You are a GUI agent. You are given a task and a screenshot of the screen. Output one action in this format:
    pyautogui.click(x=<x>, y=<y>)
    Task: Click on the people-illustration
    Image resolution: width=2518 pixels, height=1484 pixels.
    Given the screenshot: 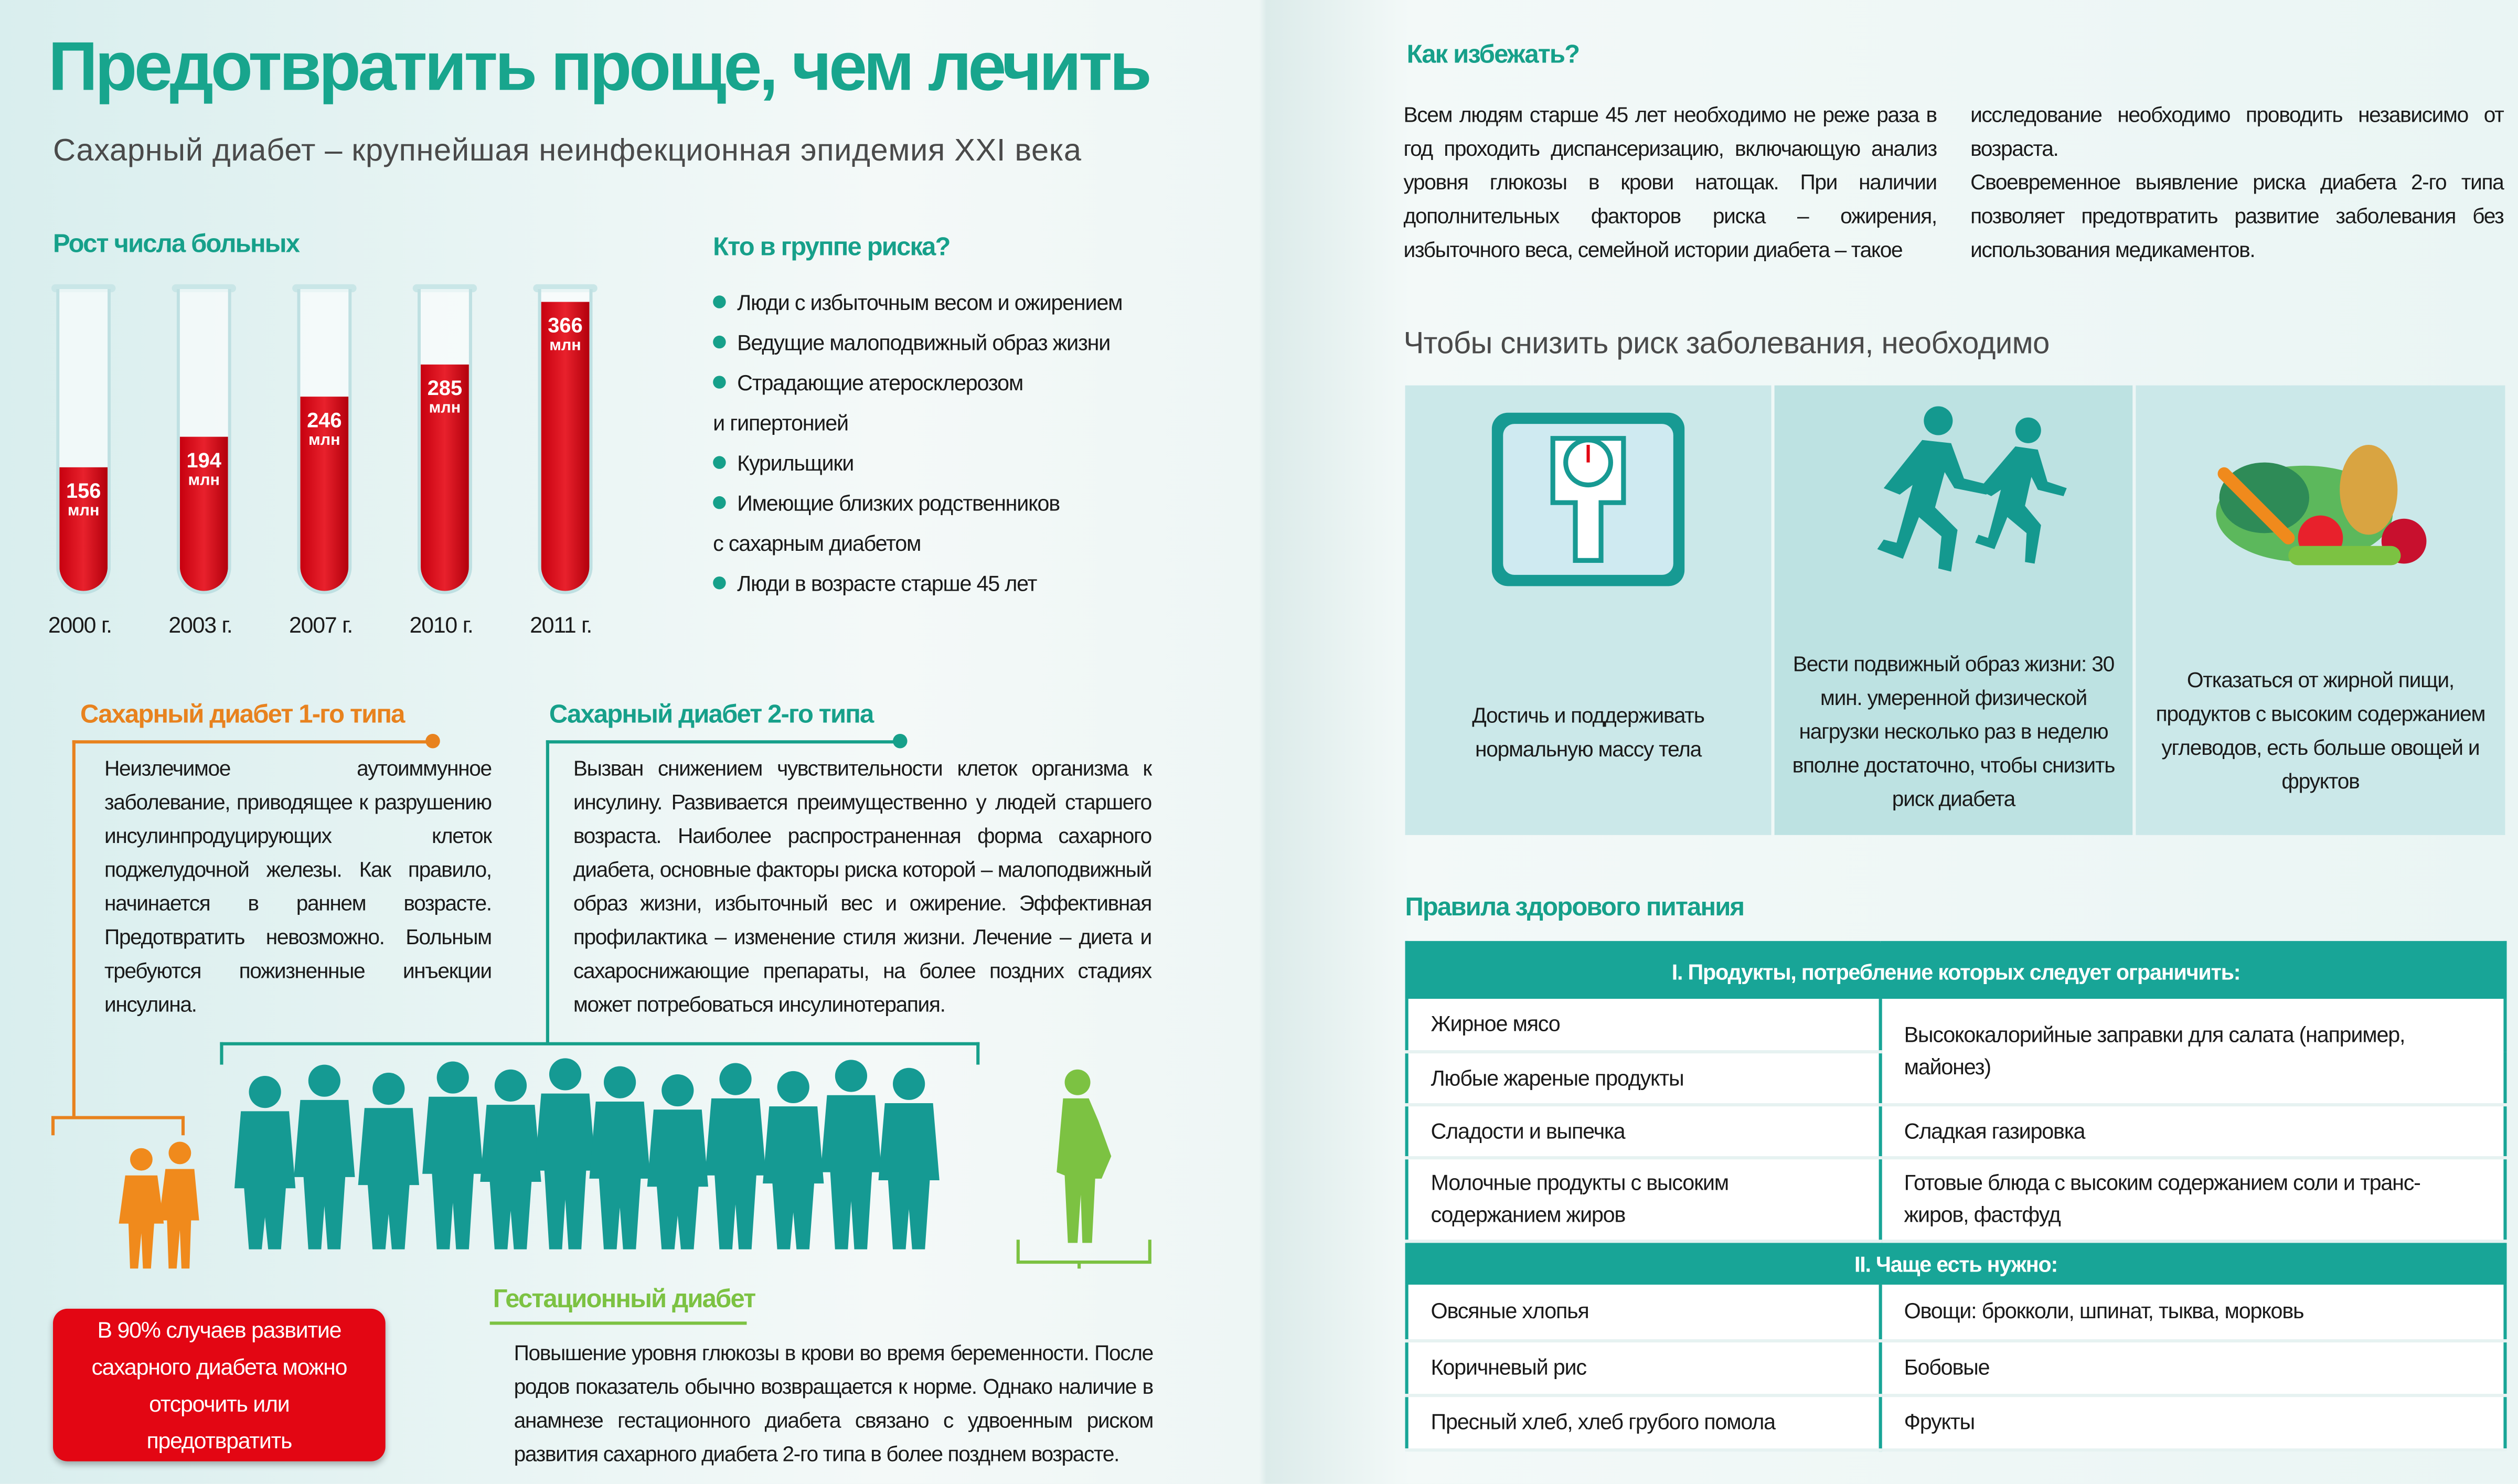 What is the action you would take?
    pyautogui.click(x=635, y=1163)
    